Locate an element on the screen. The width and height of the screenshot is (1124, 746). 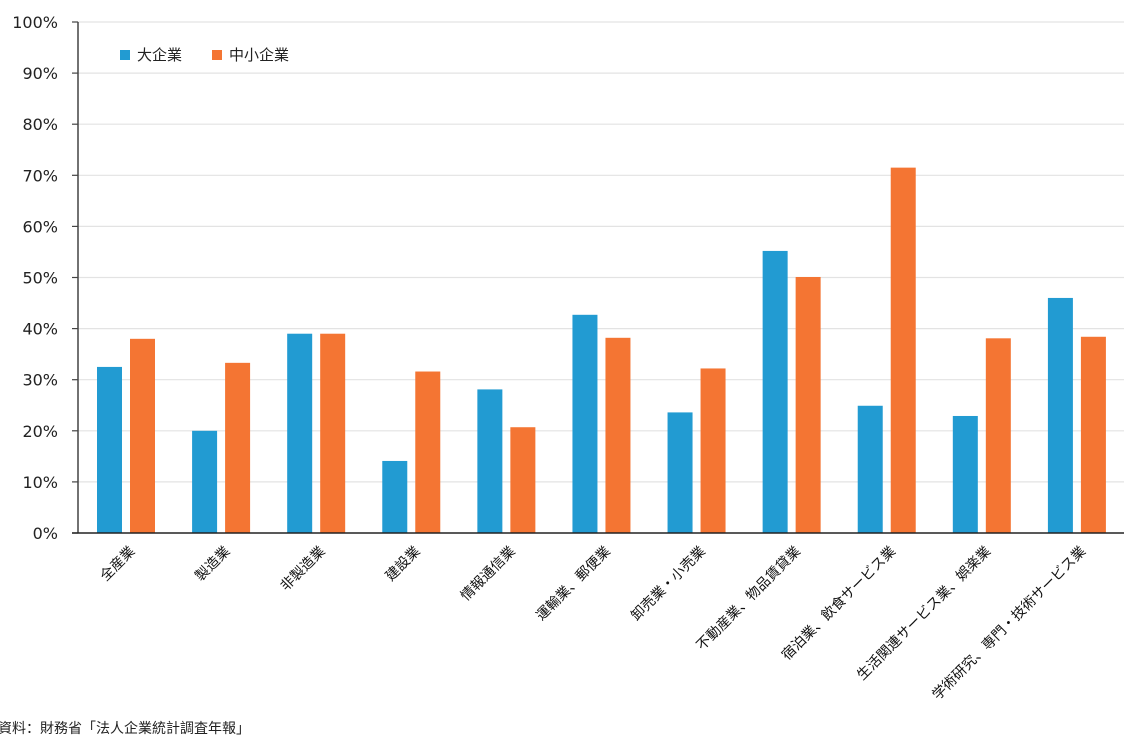
x-category-label: 製造業 is located at coordinates (212, 564).